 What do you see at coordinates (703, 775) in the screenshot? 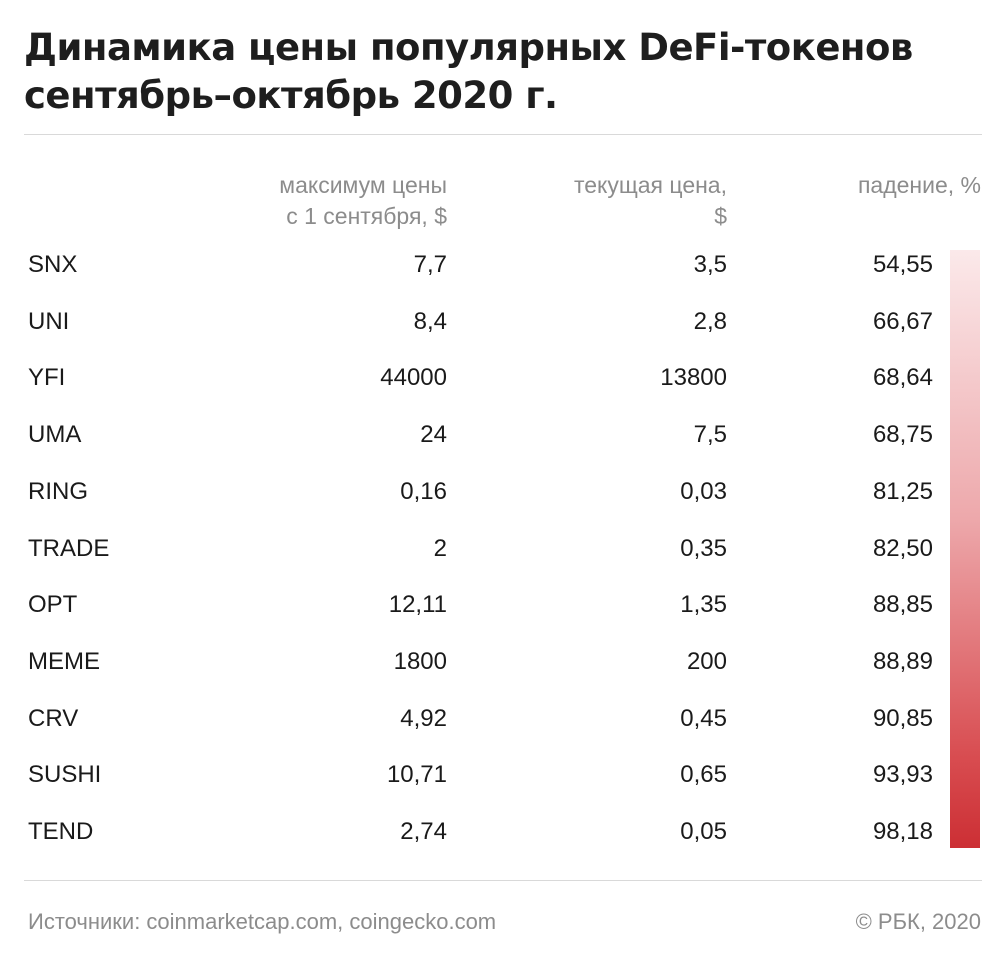
I see `current-price-cell: 0,65` at bounding box center [703, 775].